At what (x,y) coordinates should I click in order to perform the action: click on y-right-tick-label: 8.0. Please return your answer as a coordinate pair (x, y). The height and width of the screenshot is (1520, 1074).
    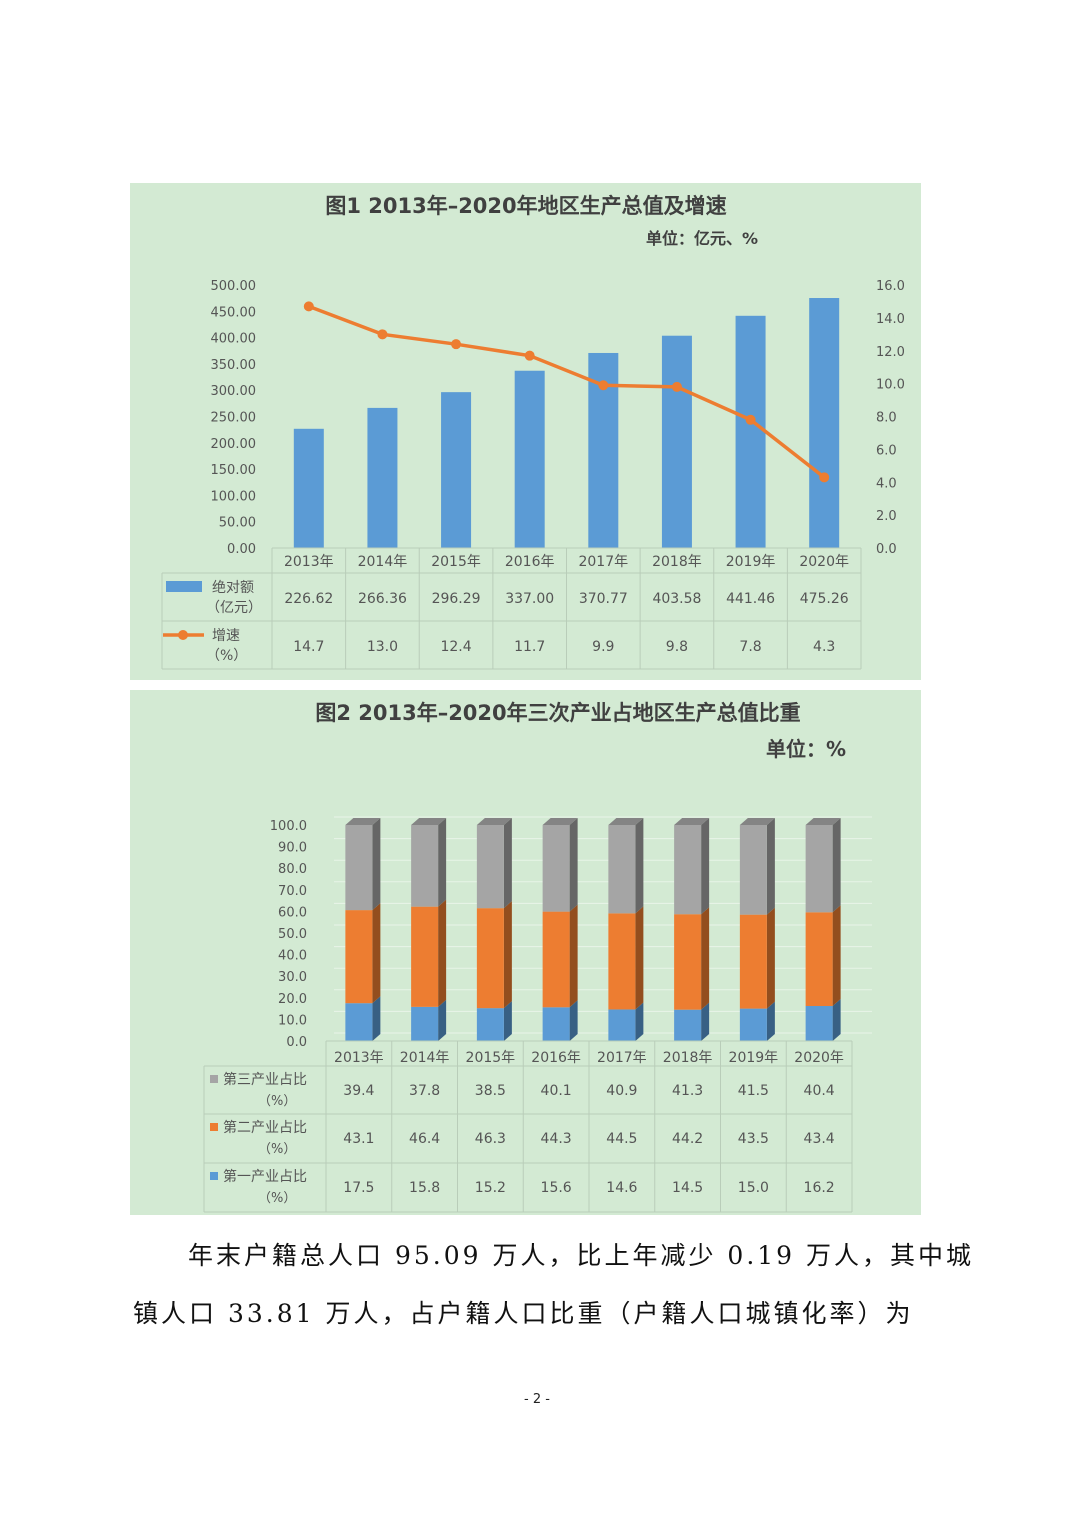
    Looking at the image, I should click on (886, 418).